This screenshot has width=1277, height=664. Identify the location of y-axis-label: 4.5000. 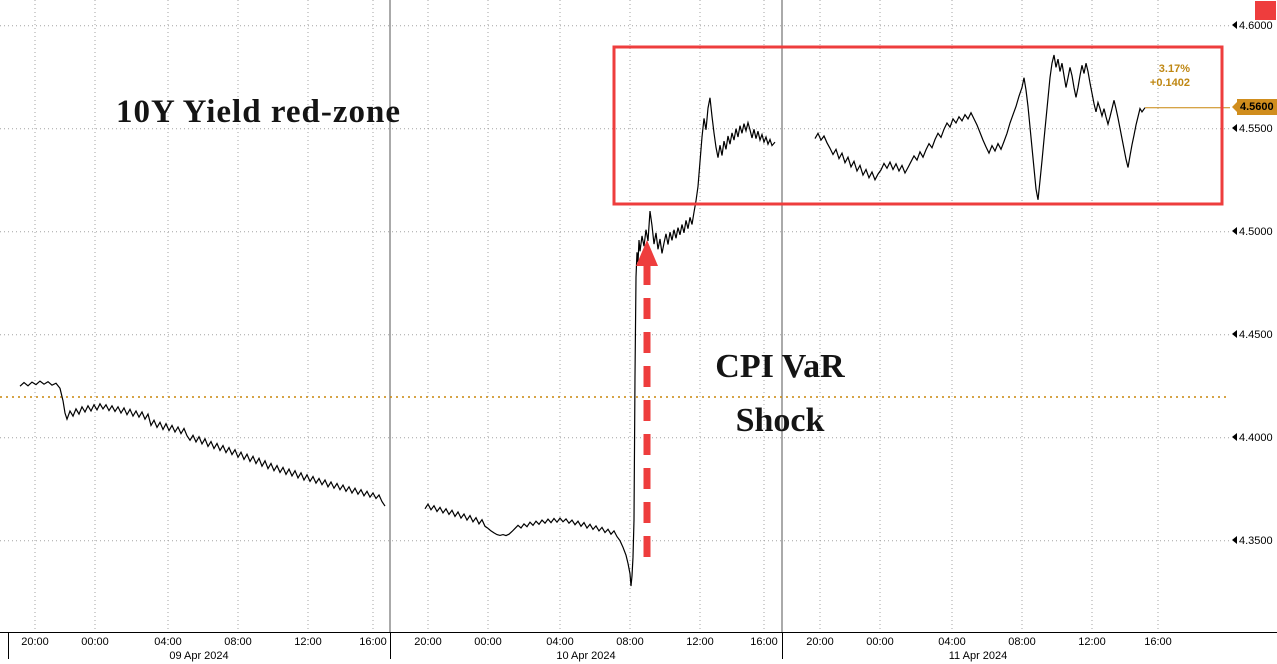
(1252, 232).